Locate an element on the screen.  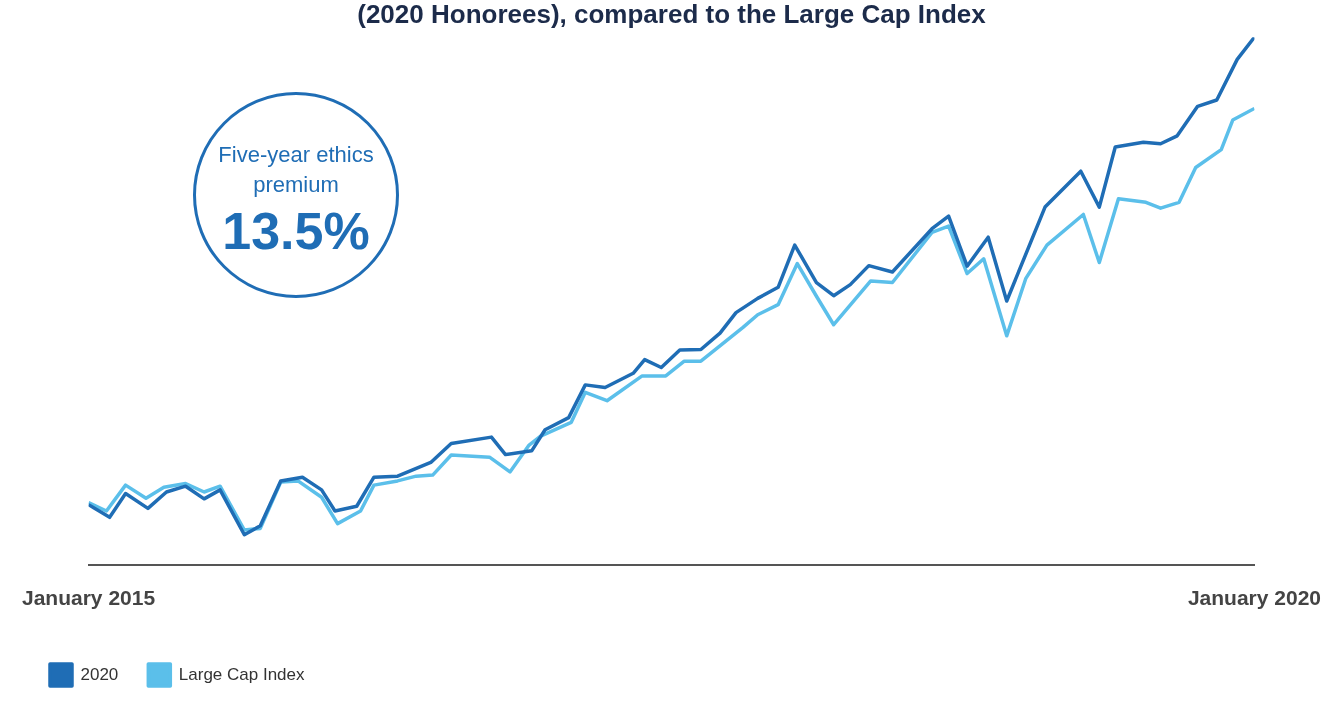
legend-label: 2020 is located at coordinates (99, 674).